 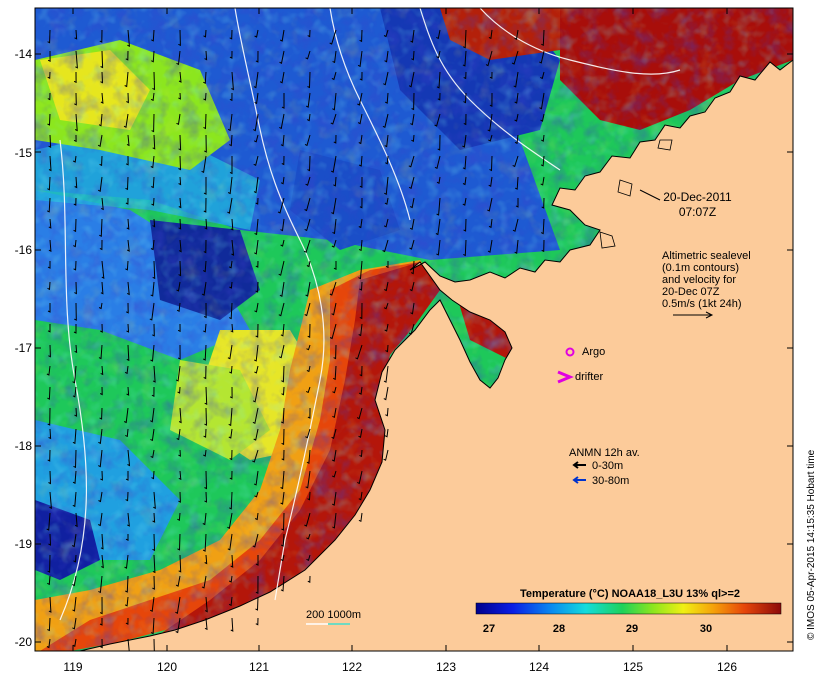 I want to click on lat-tick-16: -16, so click(x=23, y=250).